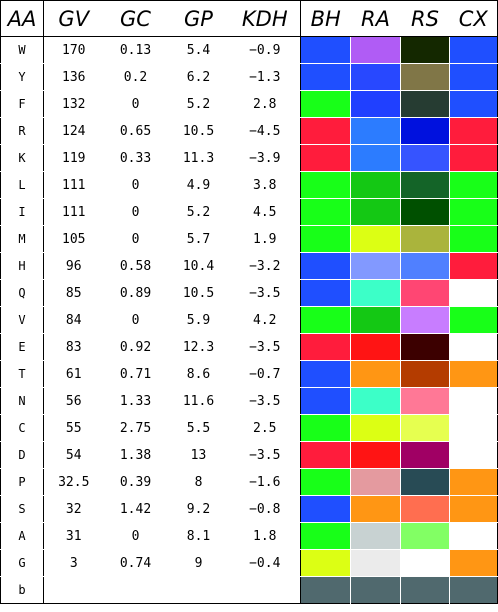 This screenshot has height=612, width=498. I want to click on table-row: H 96 0.58 10.4 −3.2, so click(249, 266).